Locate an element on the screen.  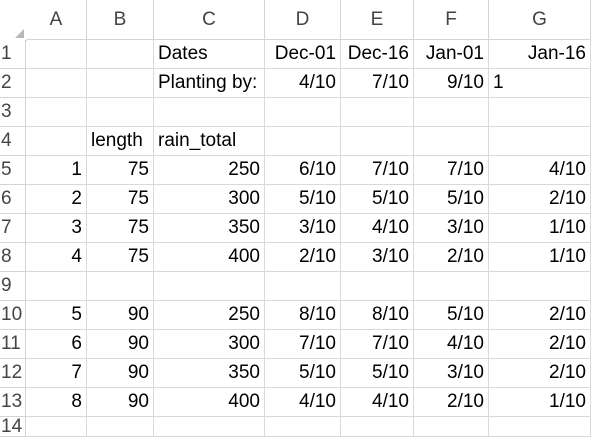
row-header-11: 11 is located at coordinates (13, 344).